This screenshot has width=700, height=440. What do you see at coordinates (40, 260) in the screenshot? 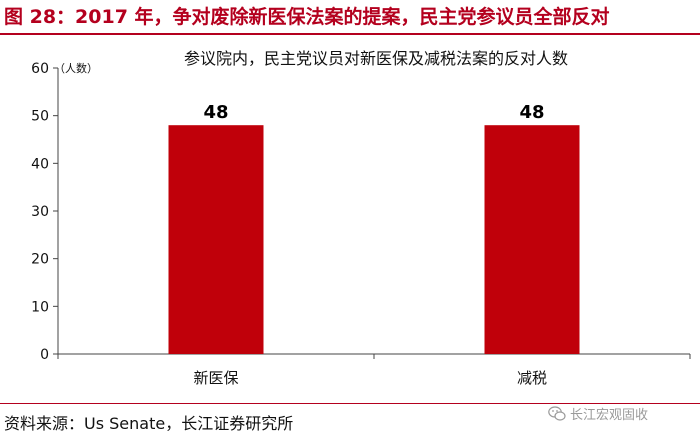
I see `y-tick-label: 20` at bounding box center [40, 260].